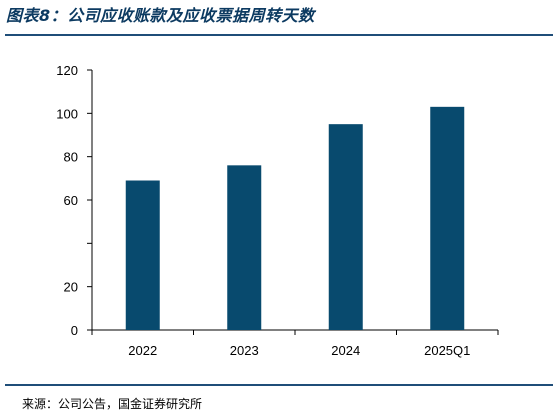 The height and width of the screenshot is (416, 559). I want to click on bar-2022, so click(142, 255).